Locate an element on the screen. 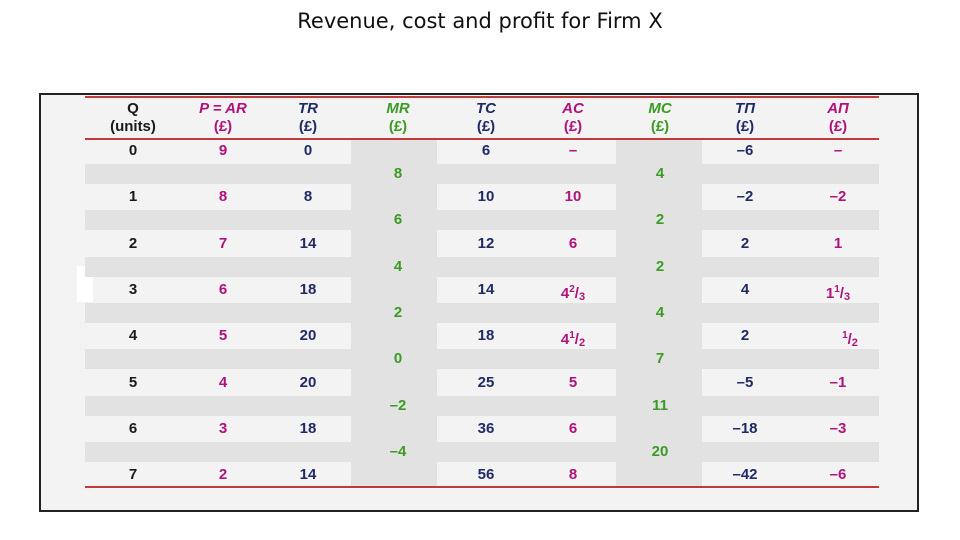  column-header: AΠ (£) is located at coordinates (838, 118).